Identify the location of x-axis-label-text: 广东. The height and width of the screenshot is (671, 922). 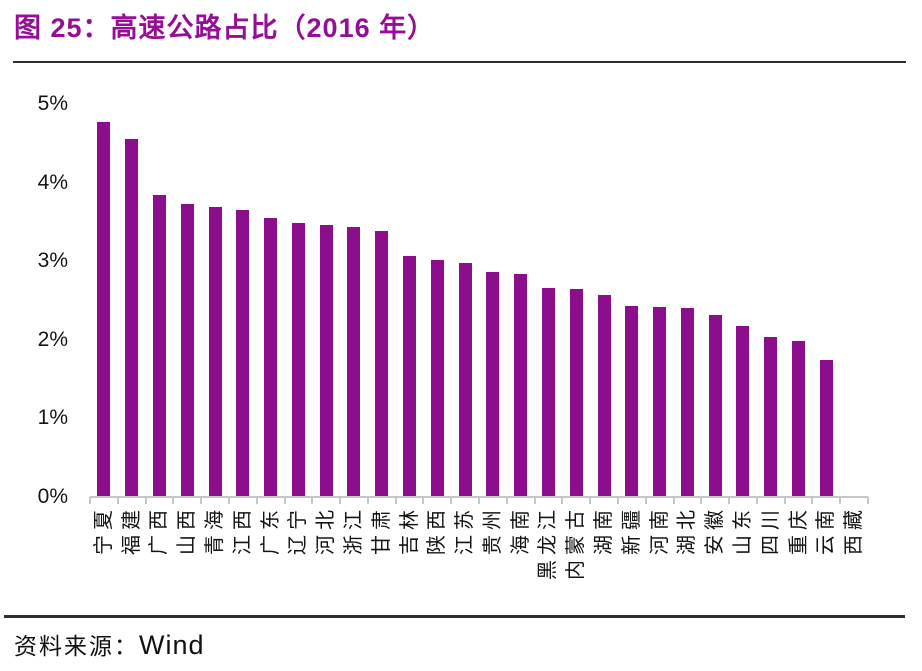
(270, 530).